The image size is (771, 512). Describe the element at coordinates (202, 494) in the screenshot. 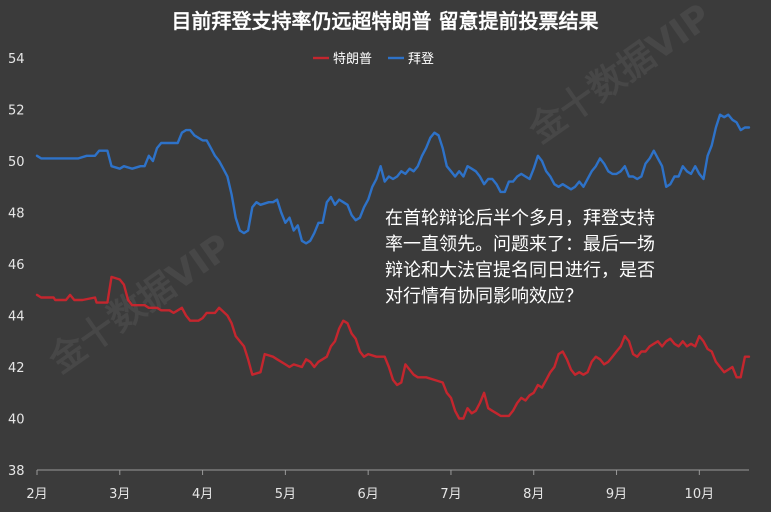

I see `x-tick-label: 4月` at that location.